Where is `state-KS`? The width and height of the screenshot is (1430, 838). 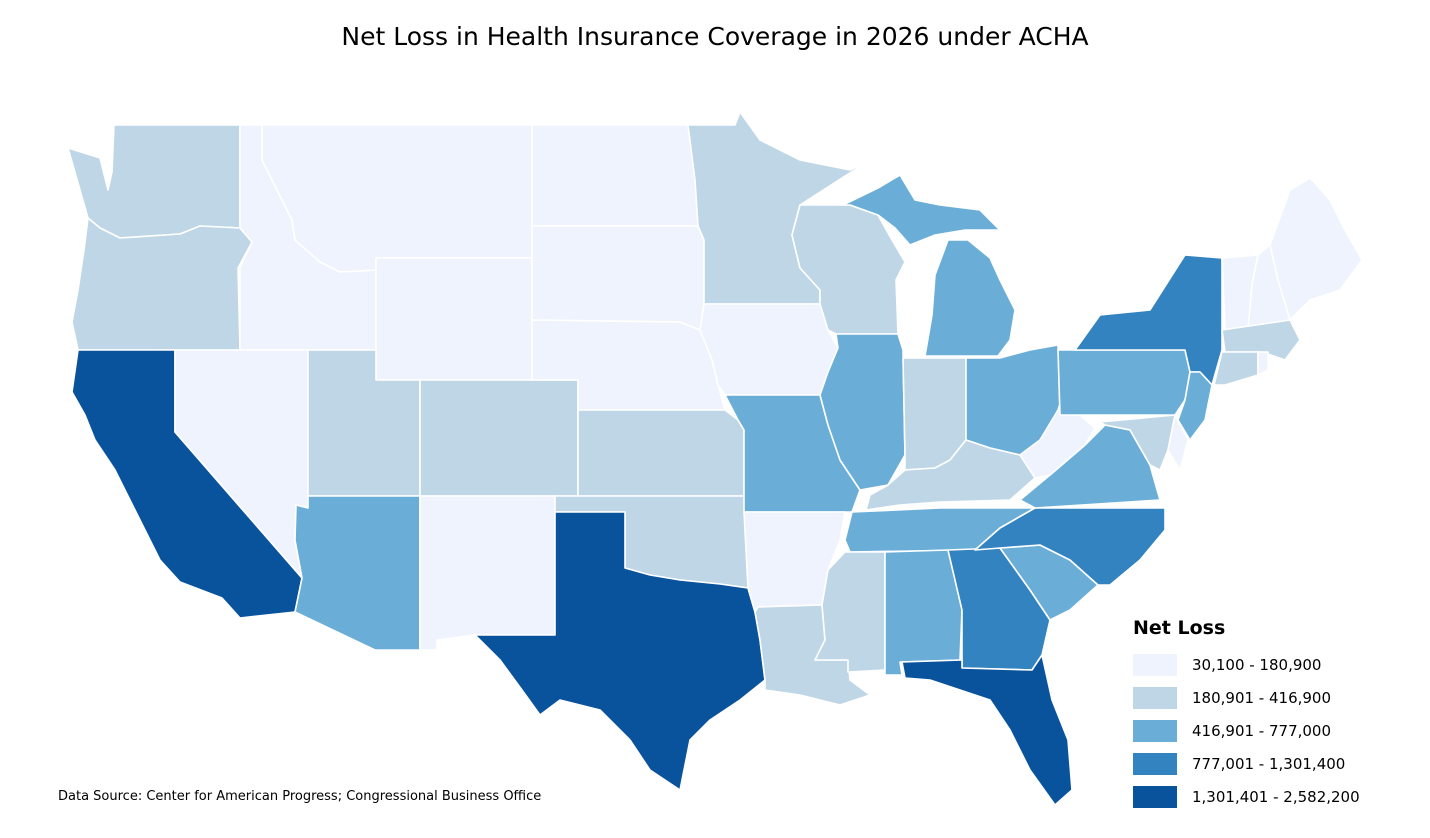
state-KS is located at coordinates (661, 453).